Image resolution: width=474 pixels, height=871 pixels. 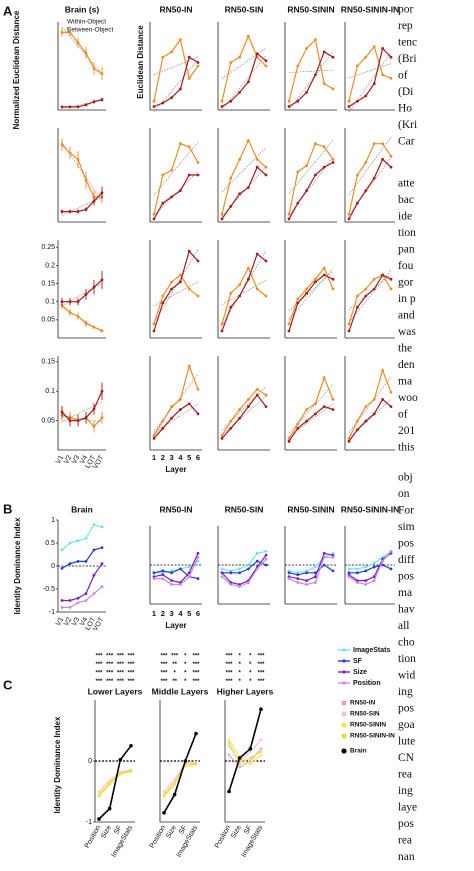 I want to click on y-tick-label: 0.5, so click(x=50, y=543).